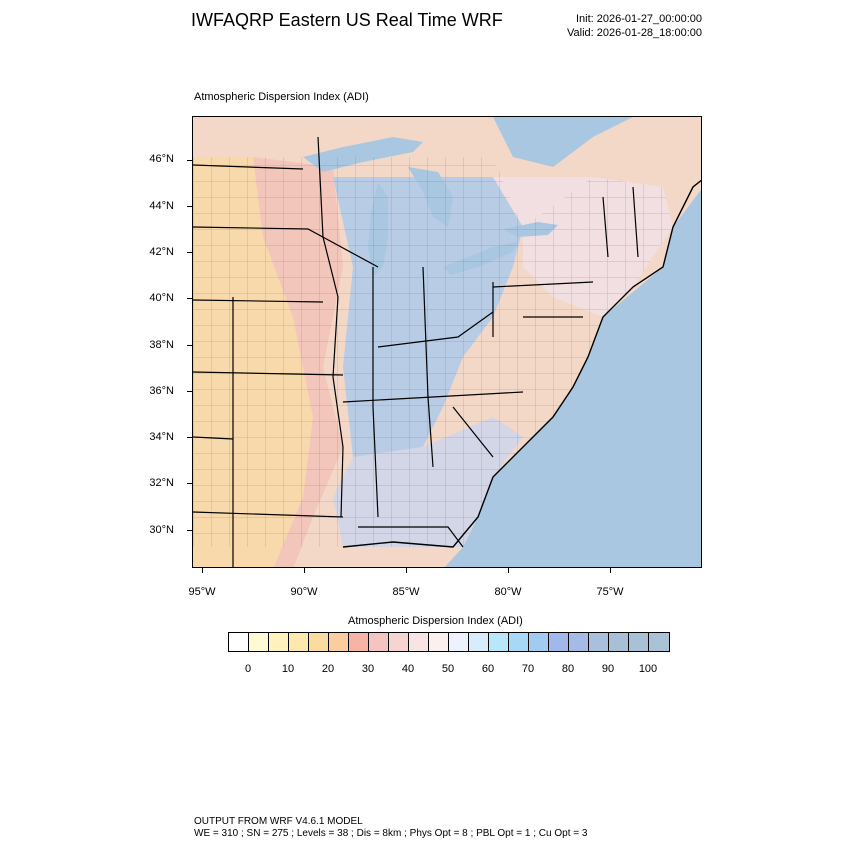 The image size is (850, 850). Describe the element at coordinates (406, 592) in the screenshot. I see `lon-label-85: 85°W` at that location.